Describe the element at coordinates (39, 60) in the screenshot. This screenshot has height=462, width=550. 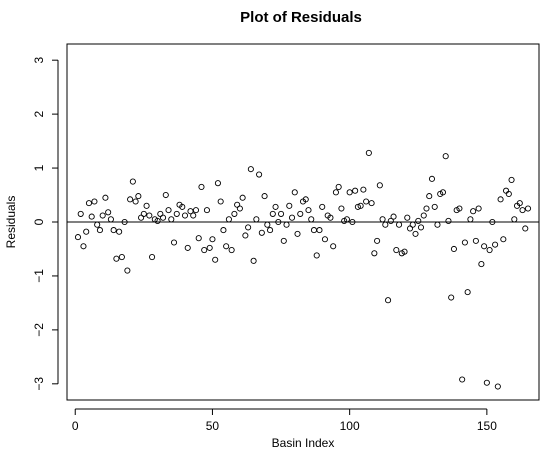
I see `y-tick-label: 3` at that location.